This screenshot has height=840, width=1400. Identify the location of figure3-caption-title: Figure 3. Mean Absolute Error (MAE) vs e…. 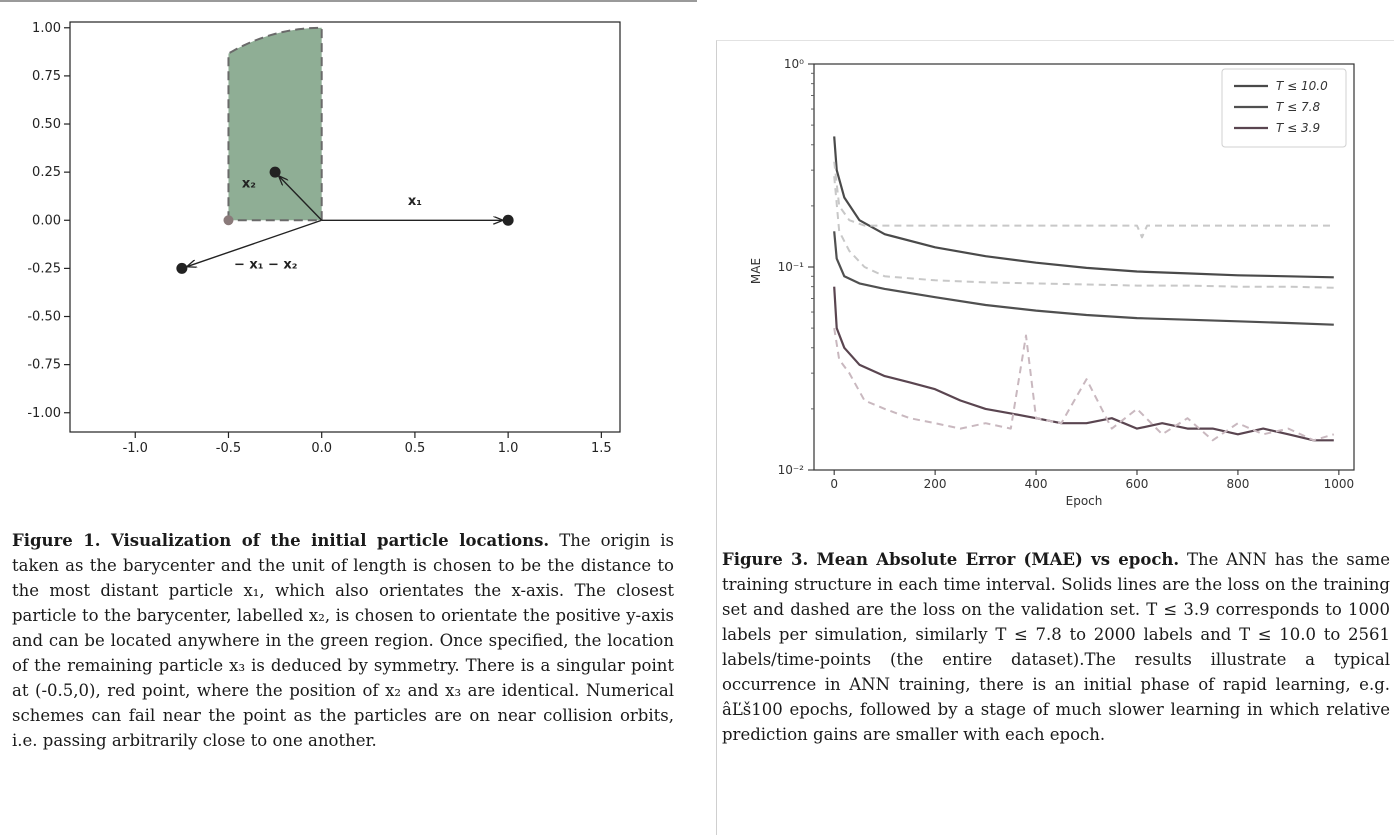
(951, 559).